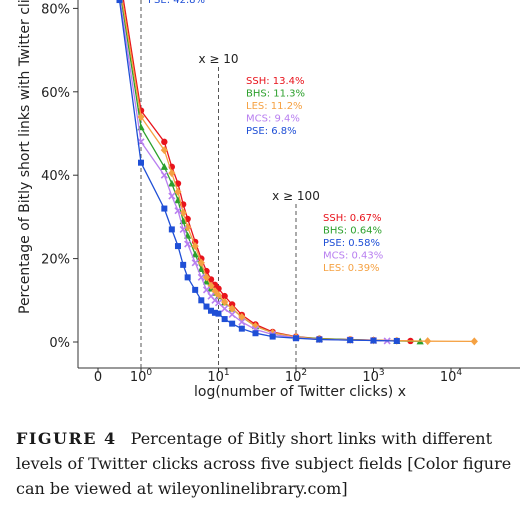 The height and width of the screenshot is (520, 520). Describe the element at coordinates (275, 94) in the screenshot. I see `threshold-stat-label: BHS: 11.3%` at that location.